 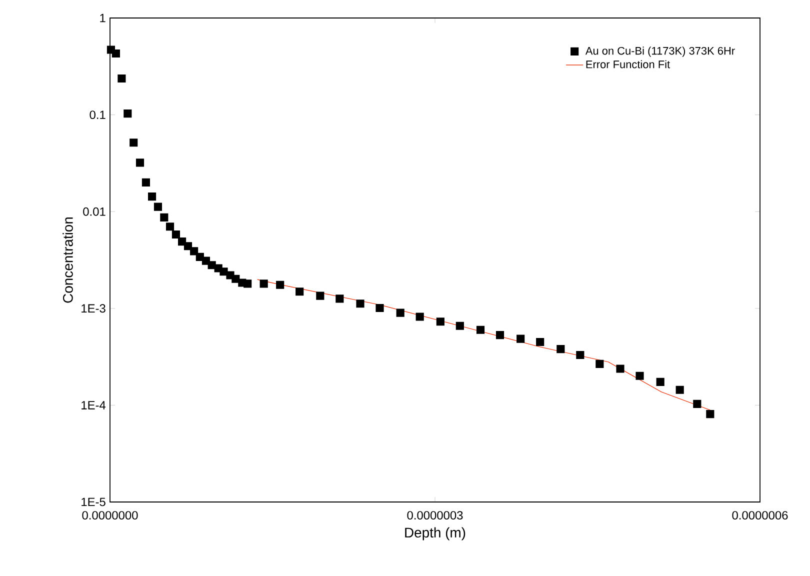 I want to click on y-tick-label: 1E-4, so click(x=94, y=405).